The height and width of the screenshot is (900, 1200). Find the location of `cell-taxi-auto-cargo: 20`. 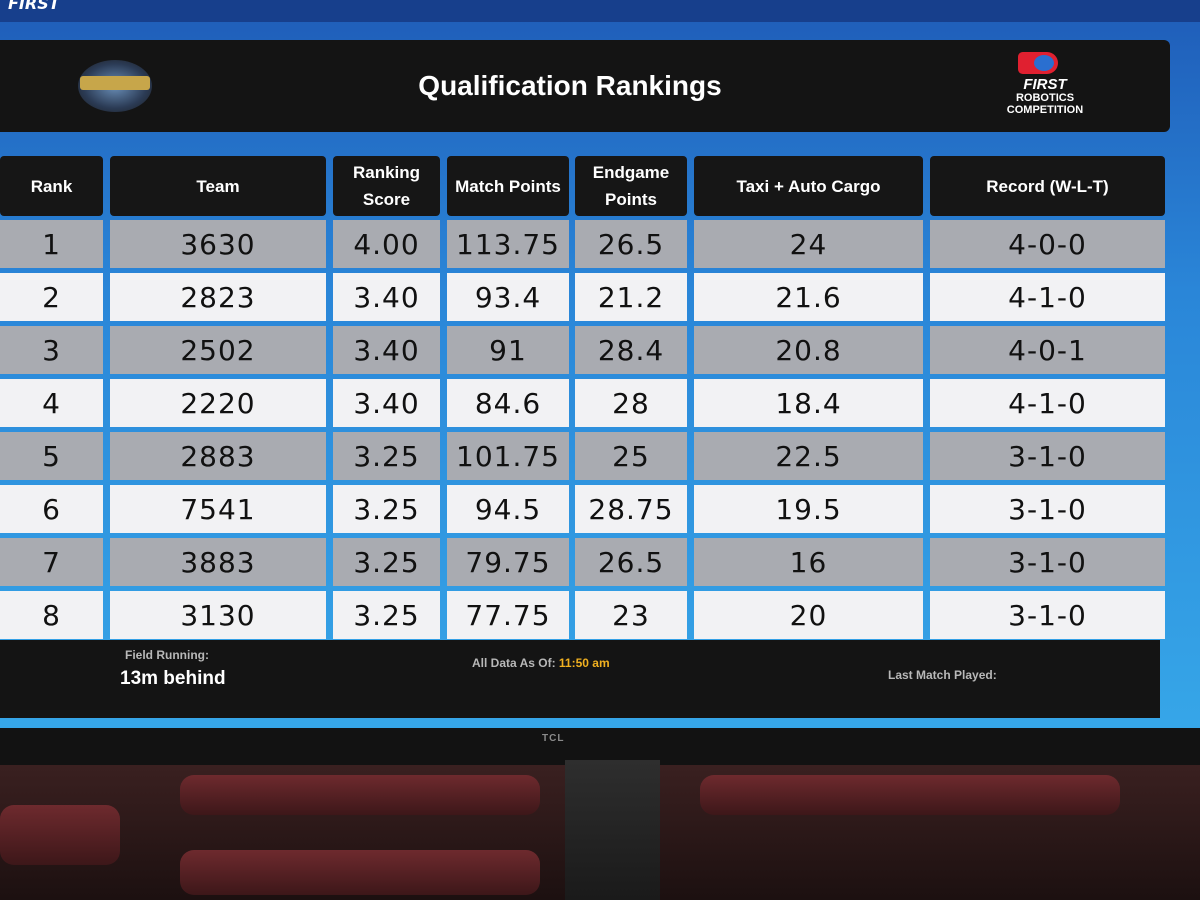

cell-taxi-auto-cargo: 20 is located at coordinates (808, 615).